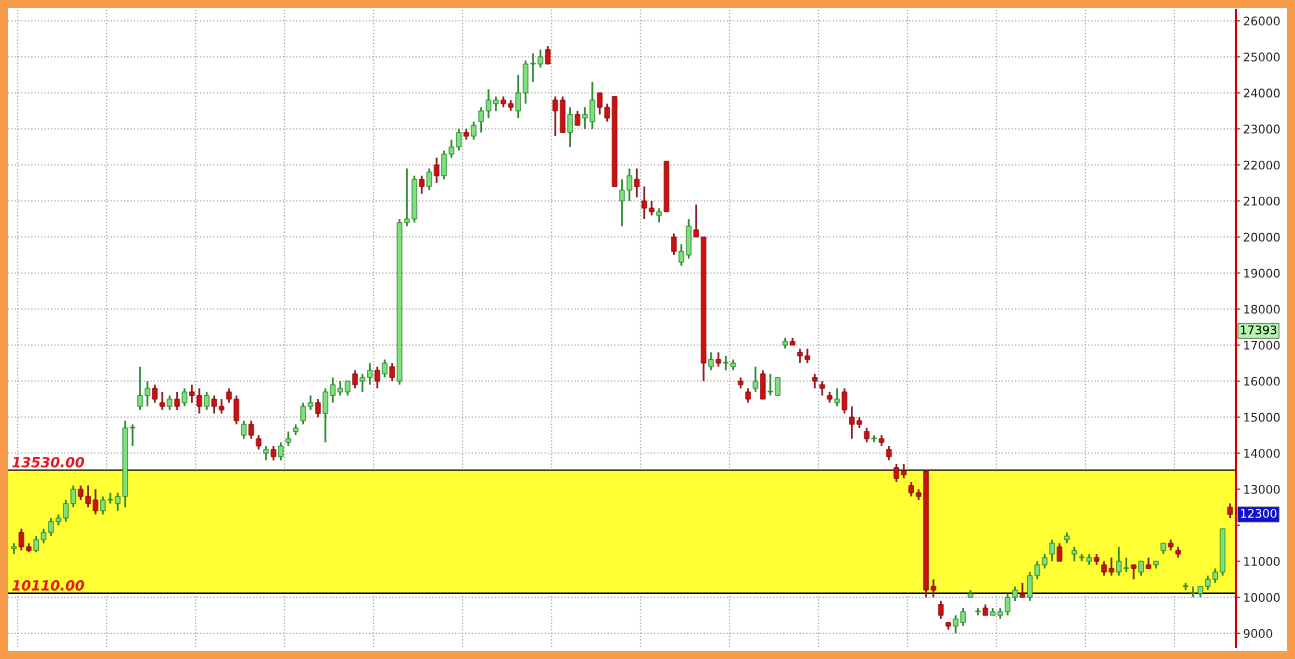 This screenshot has width=1295, height=659. What do you see at coordinates (1262, 489) in the screenshot?
I see `y-tick-label: 13000` at bounding box center [1262, 489].